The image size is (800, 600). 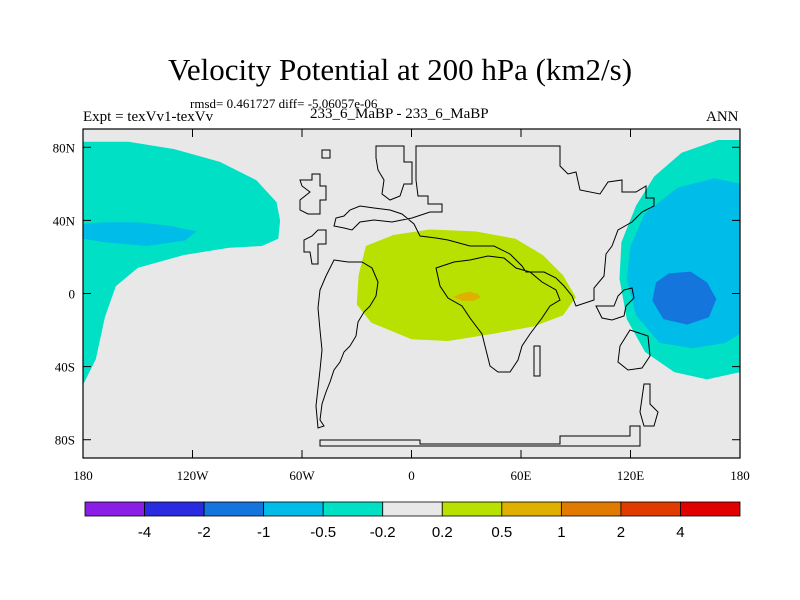 I want to click on colorbar-label: 1, so click(x=561, y=532).